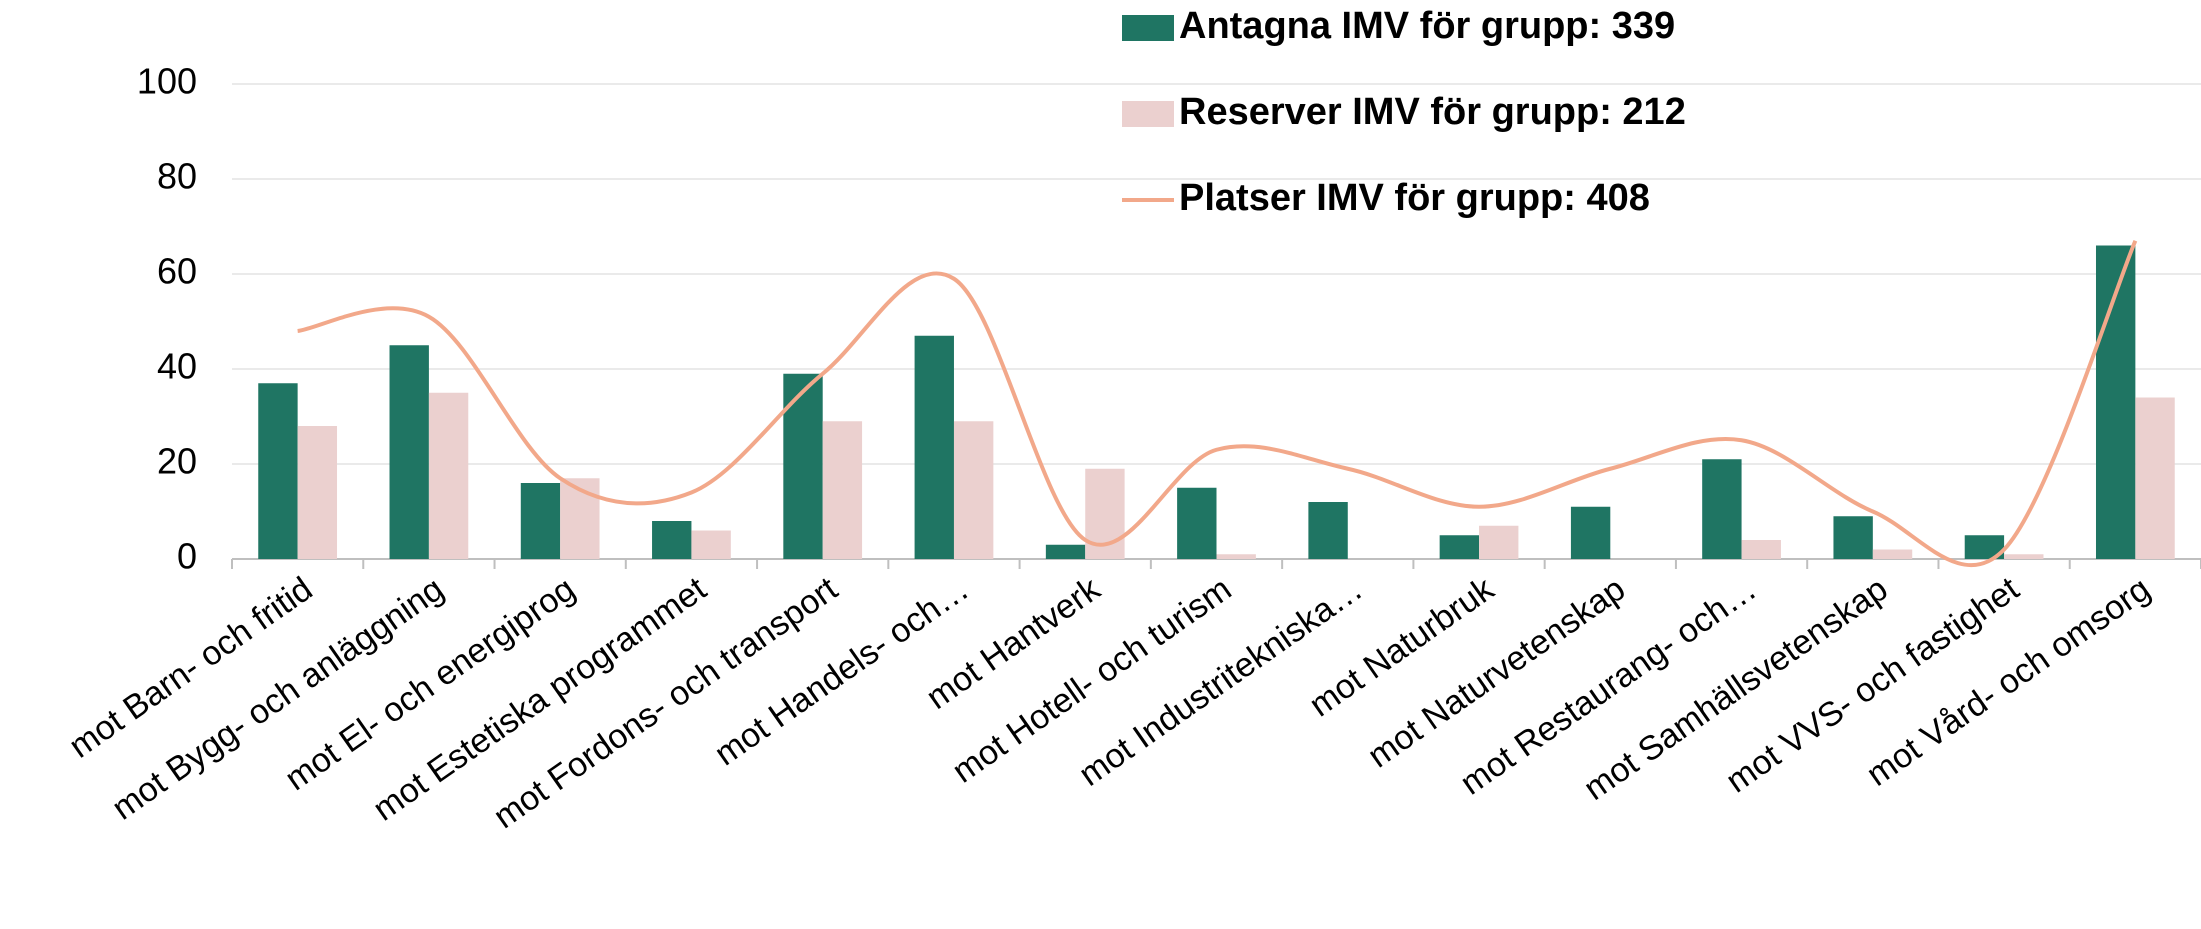 This screenshot has width=2201, height=929. I want to click on y-tick-label: 40, so click(177, 366).